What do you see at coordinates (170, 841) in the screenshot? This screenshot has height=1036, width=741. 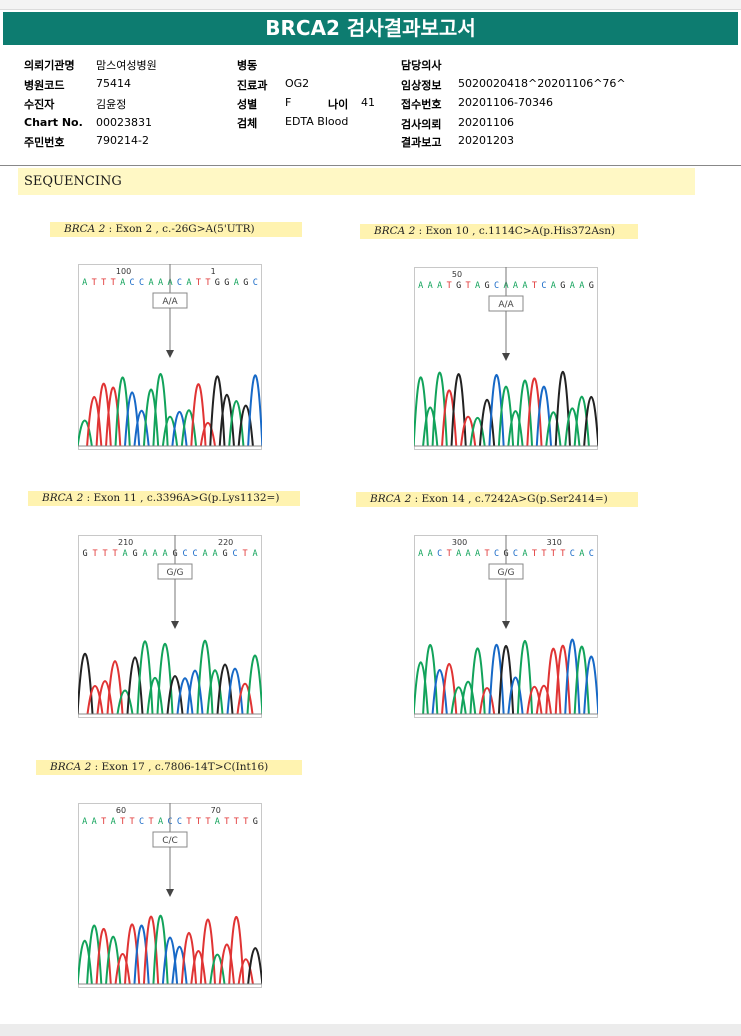 I see `genotype-label: C/C` at bounding box center [170, 841].